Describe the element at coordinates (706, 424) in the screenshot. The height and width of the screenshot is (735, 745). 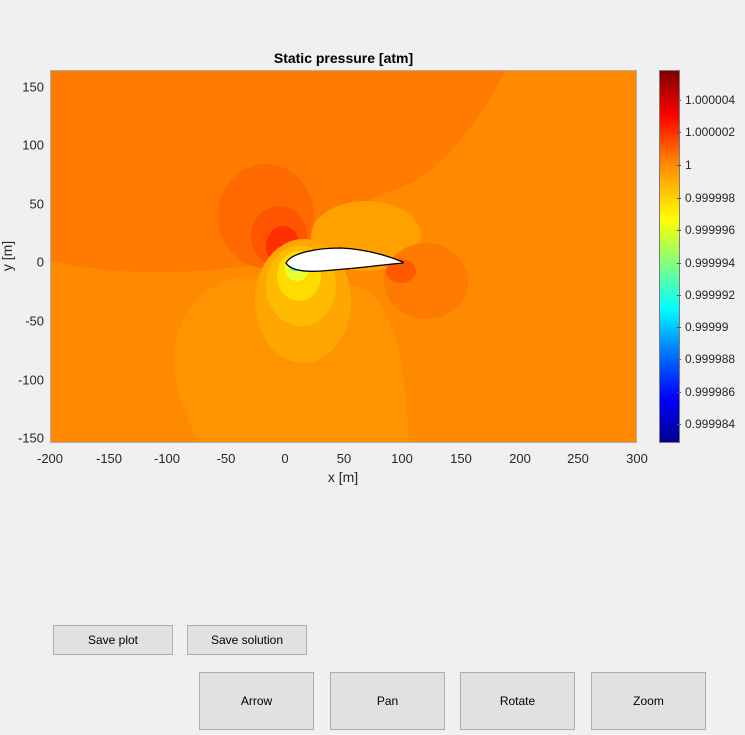
I see `colorbar-tick-label: 0.999984` at that location.